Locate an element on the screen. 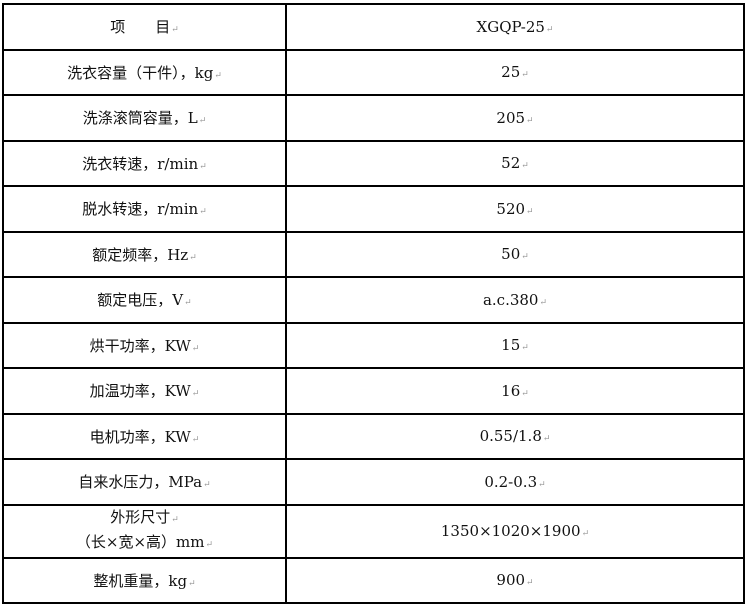  row-item: 烘干功率，KW is located at coordinates (145, 346).